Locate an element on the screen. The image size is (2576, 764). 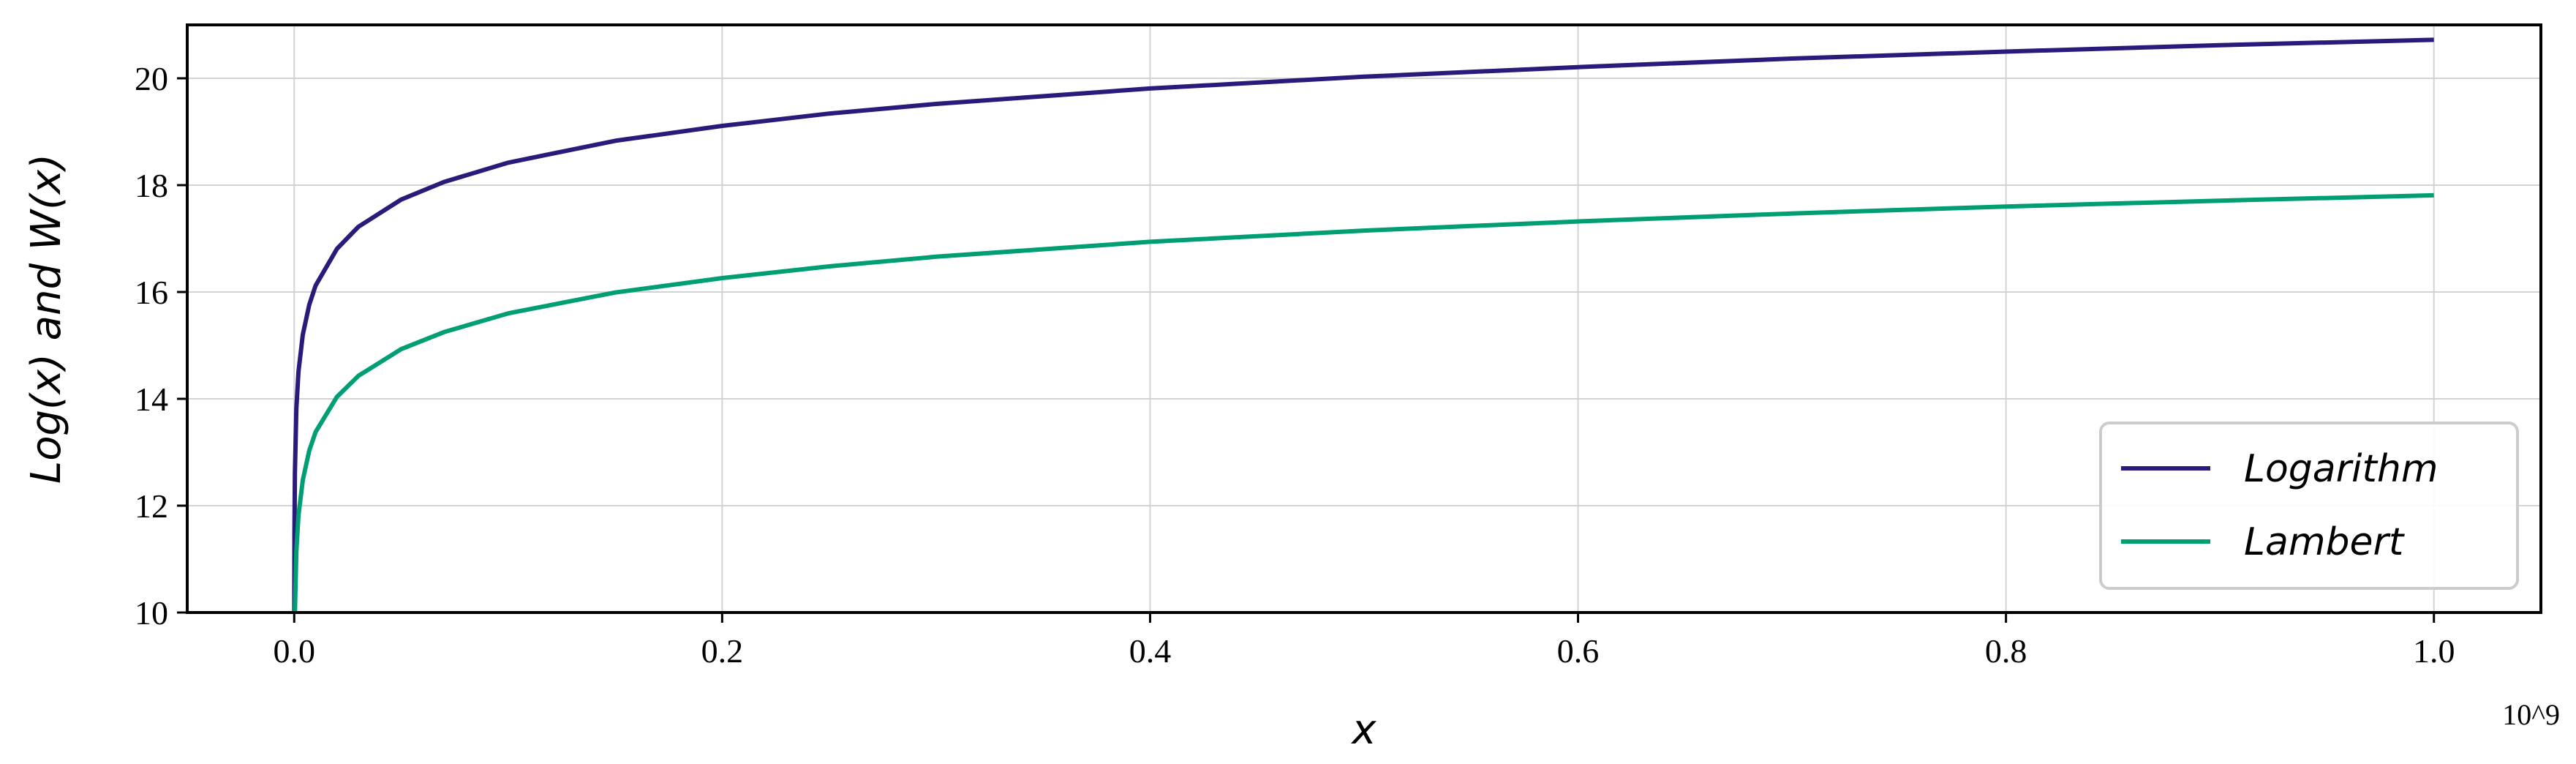
y-tick-label: 12 is located at coordinates (151, 506).